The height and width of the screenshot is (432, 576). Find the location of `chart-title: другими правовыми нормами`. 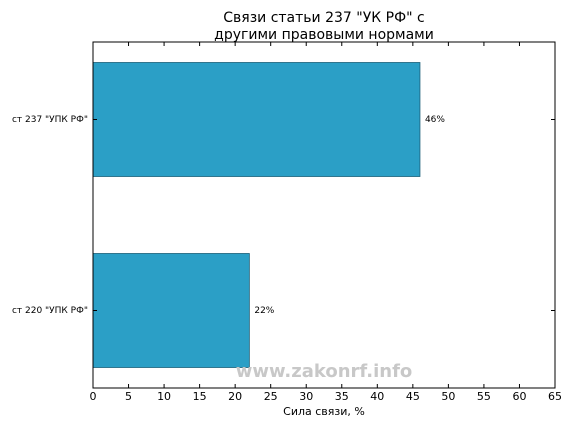

chart-title: другими правовыми нормами is located at coordinates (324, 35).